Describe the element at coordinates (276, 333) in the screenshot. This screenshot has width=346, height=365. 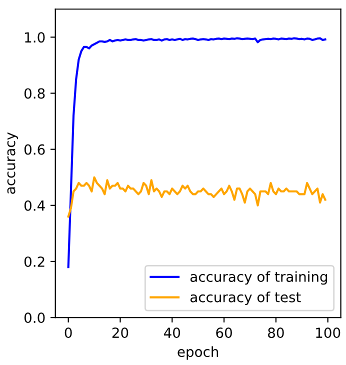
I see `x-tick-label: 80` at that location.